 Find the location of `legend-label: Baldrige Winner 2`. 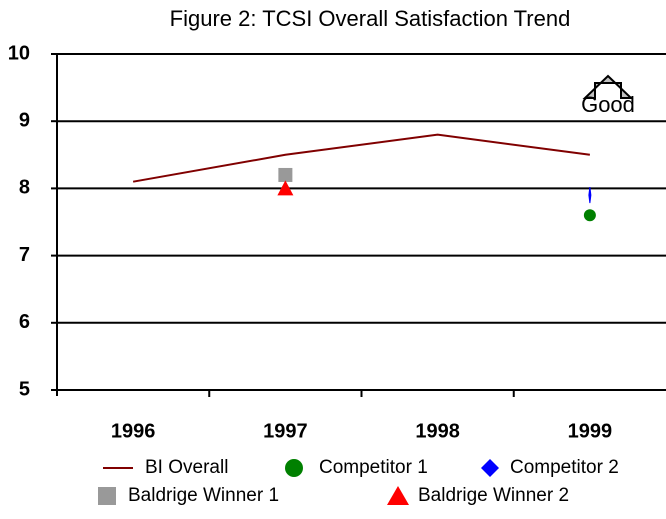

legend-label: Baldrige Winner 2 is located at coordinates (493, 495).